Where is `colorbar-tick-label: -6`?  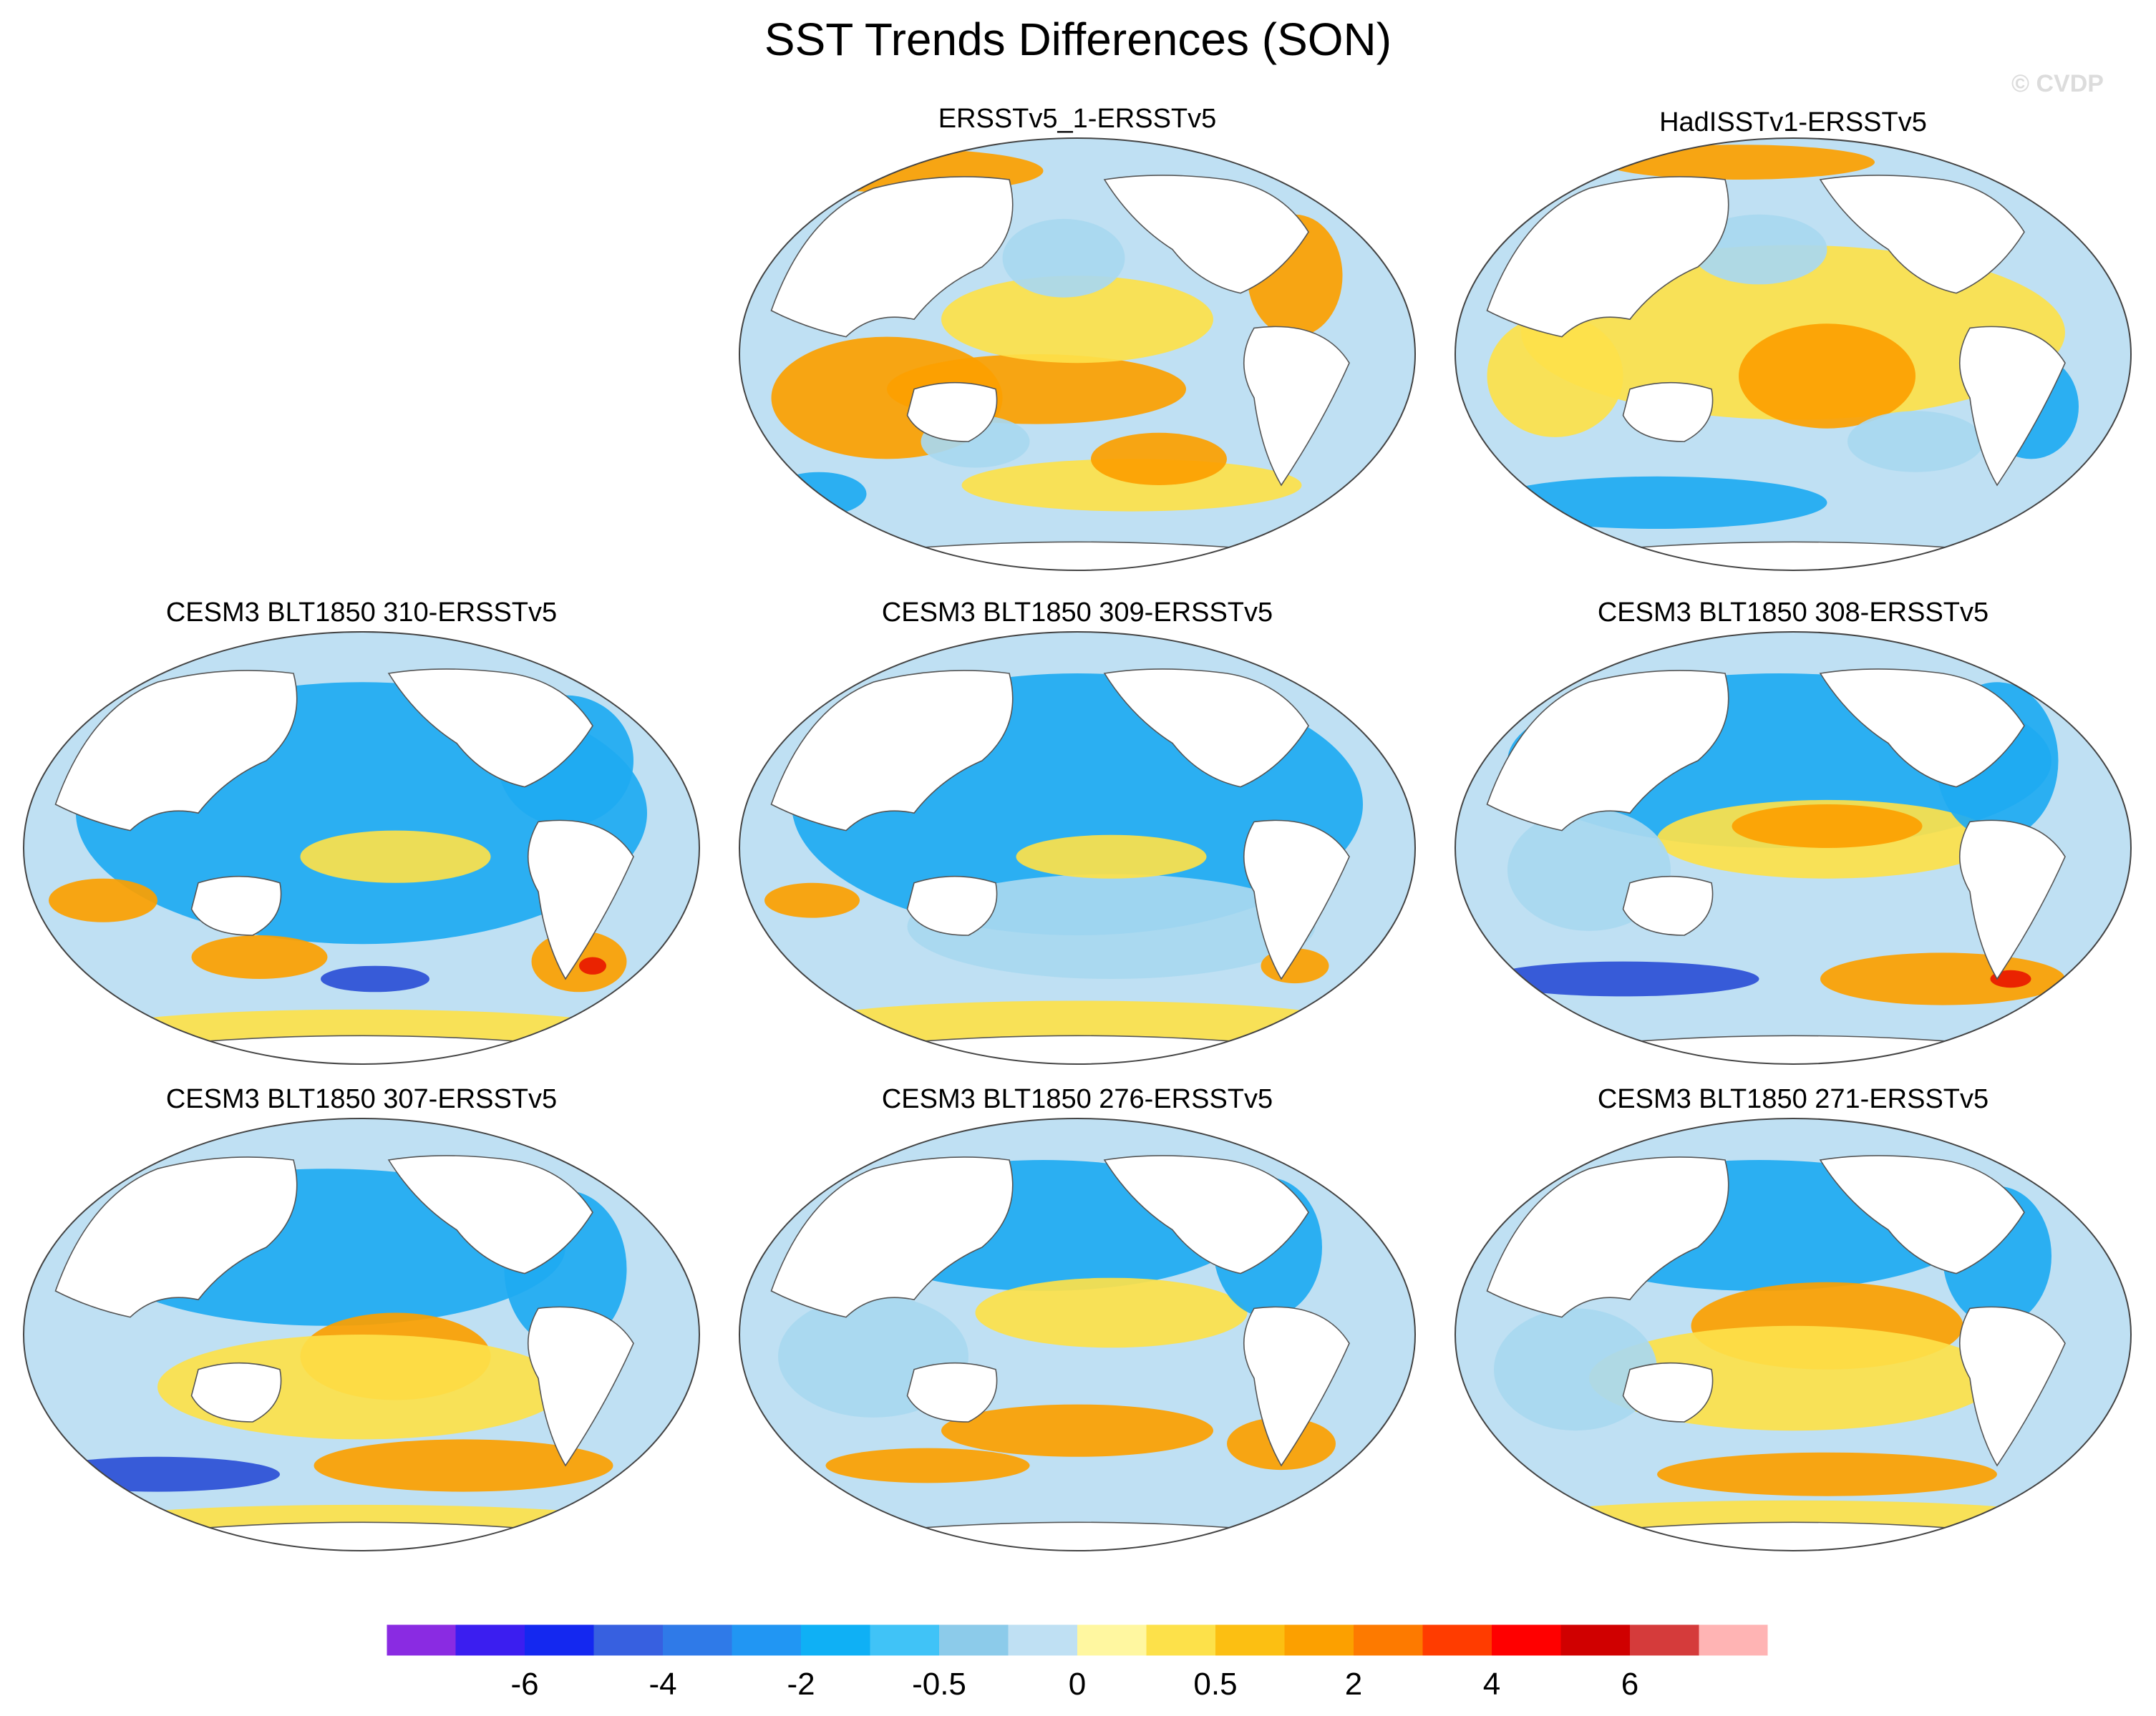
colorbar-tick-label: -6 is located at coordinates (524, 1684).